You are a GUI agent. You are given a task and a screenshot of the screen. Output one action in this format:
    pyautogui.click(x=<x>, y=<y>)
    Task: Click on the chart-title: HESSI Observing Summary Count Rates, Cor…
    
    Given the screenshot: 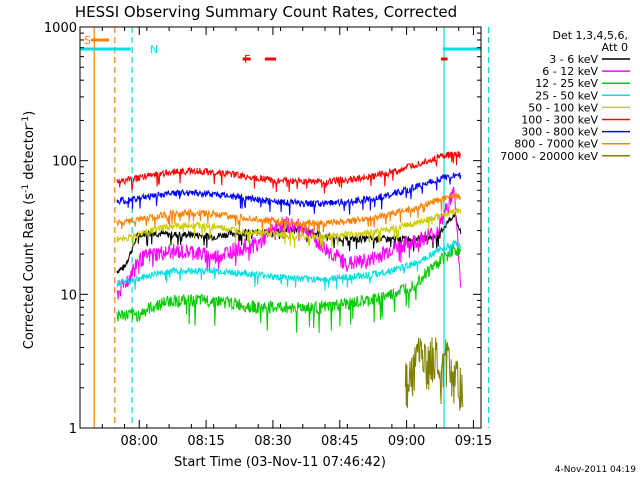 What is the action you would take?
    pyautogui.click(x=266, y=12)
    